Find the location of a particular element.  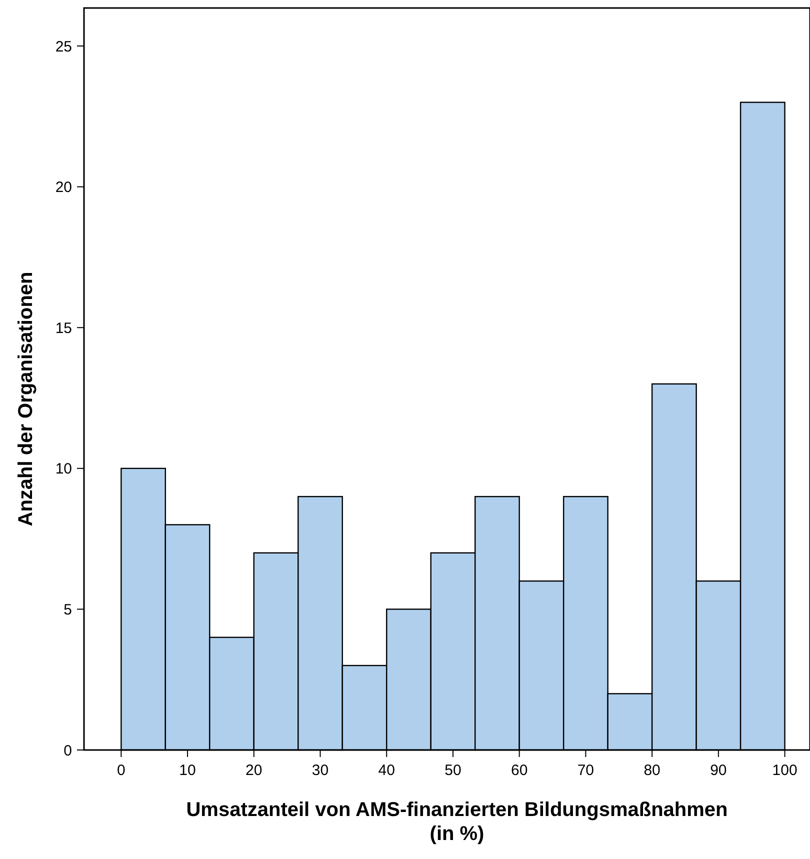

y-tick-label: 0 is located at coordinates (68, 751).